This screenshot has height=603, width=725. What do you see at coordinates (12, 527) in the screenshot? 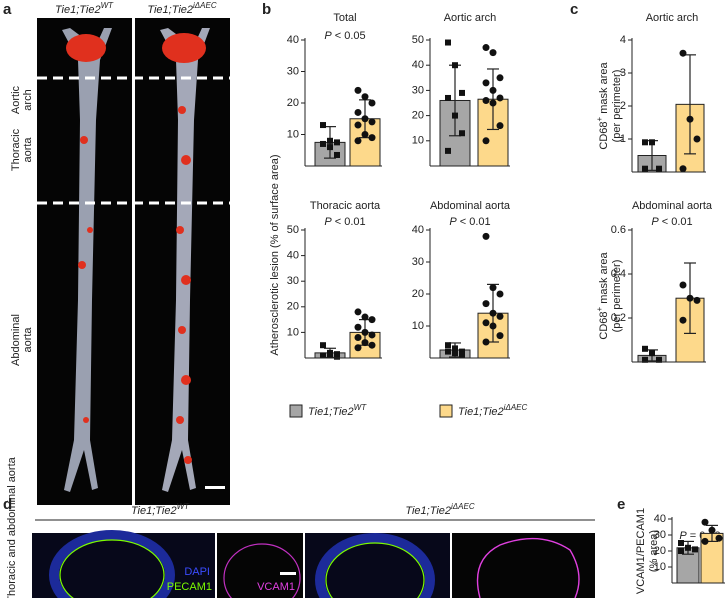
I see `side-label: Thoracic and abdominal aorta` at bounding box center [12, 527].